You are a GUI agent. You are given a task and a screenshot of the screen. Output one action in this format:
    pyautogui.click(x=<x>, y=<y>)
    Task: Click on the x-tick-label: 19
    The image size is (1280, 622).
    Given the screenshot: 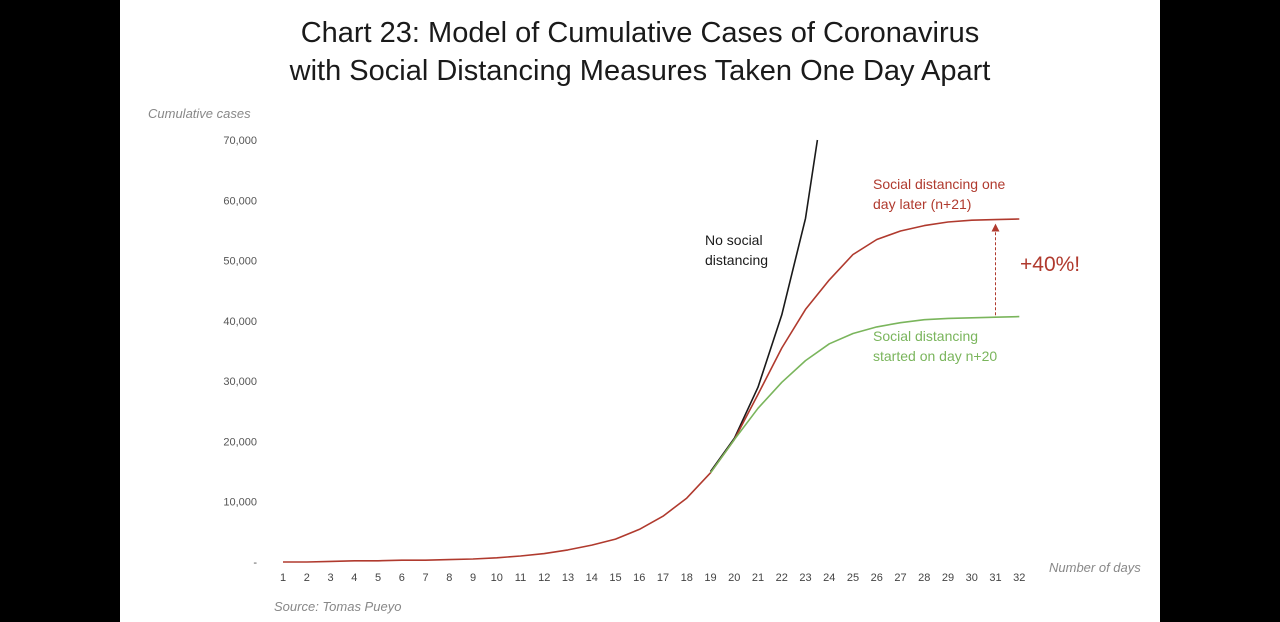 What is the action you would take?
    pyautogui.click(x=710, y=578)
    